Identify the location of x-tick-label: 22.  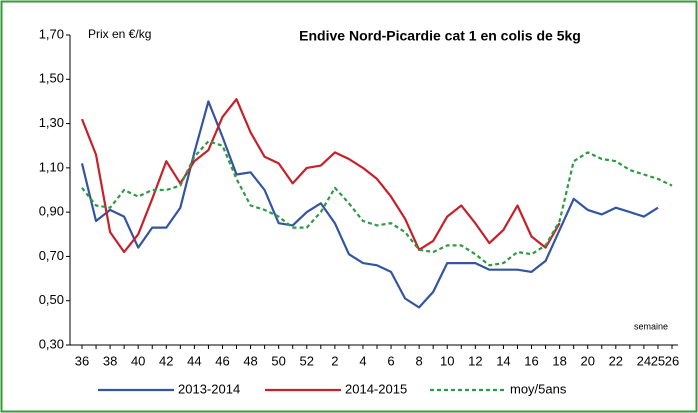
(616, 360).